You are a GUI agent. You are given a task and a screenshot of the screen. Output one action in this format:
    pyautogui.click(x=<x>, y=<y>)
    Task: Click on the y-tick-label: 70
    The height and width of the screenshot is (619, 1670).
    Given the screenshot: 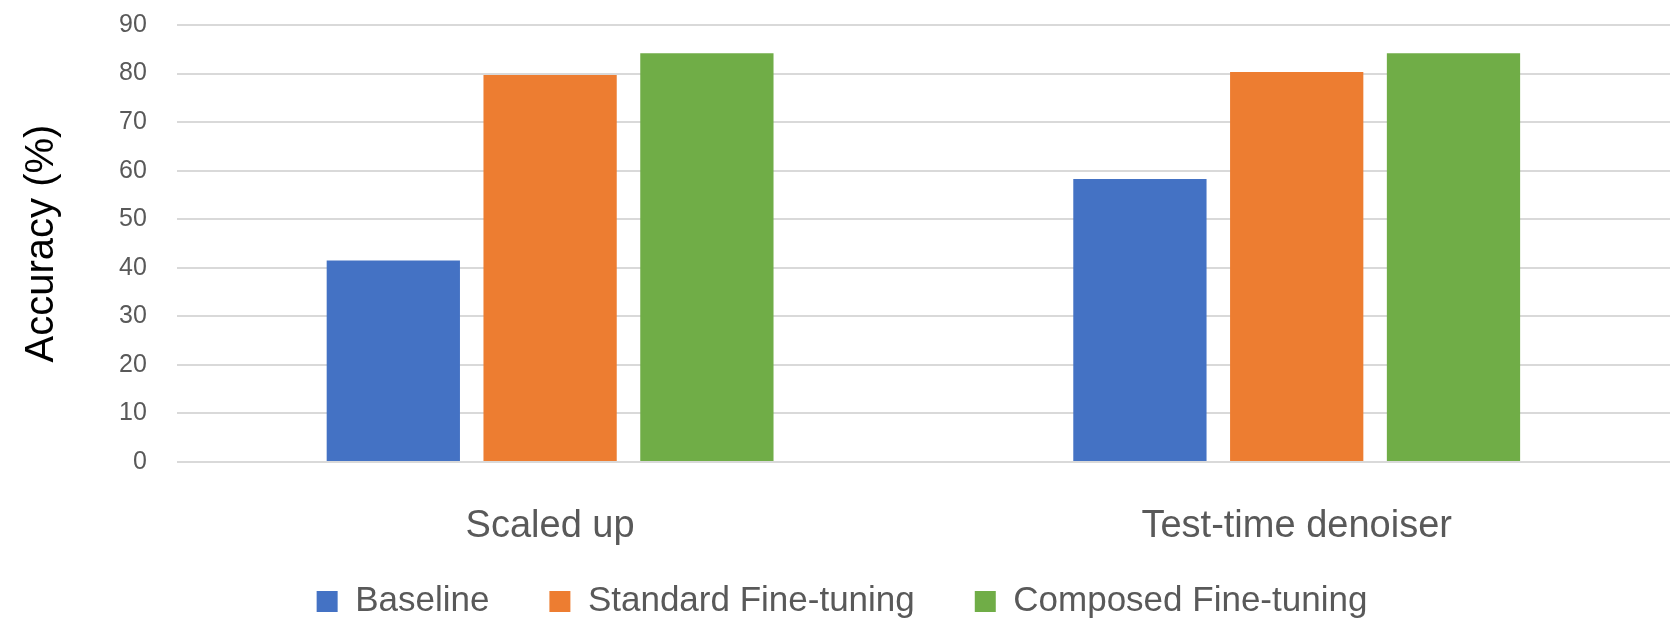 What is the action you would take?
    pyautogui.click(x=133, y=120)
    